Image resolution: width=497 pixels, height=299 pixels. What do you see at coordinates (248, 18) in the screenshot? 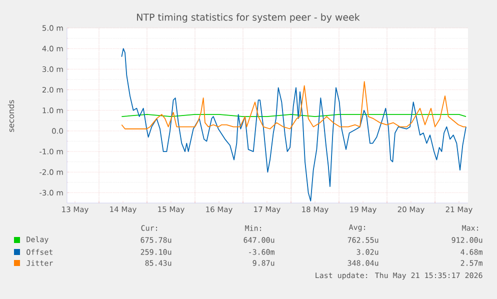
I see `chart-title: NTP timing statistics for system peer - by week` at bounding box center [248, 18].